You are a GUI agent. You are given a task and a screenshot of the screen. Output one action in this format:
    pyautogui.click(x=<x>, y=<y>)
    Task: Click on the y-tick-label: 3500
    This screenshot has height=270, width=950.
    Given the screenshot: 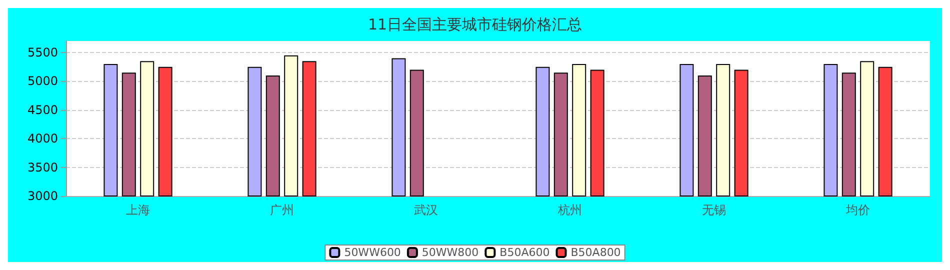 What is the action you would take?
    pyautogui.click(x=42, y=167)
    